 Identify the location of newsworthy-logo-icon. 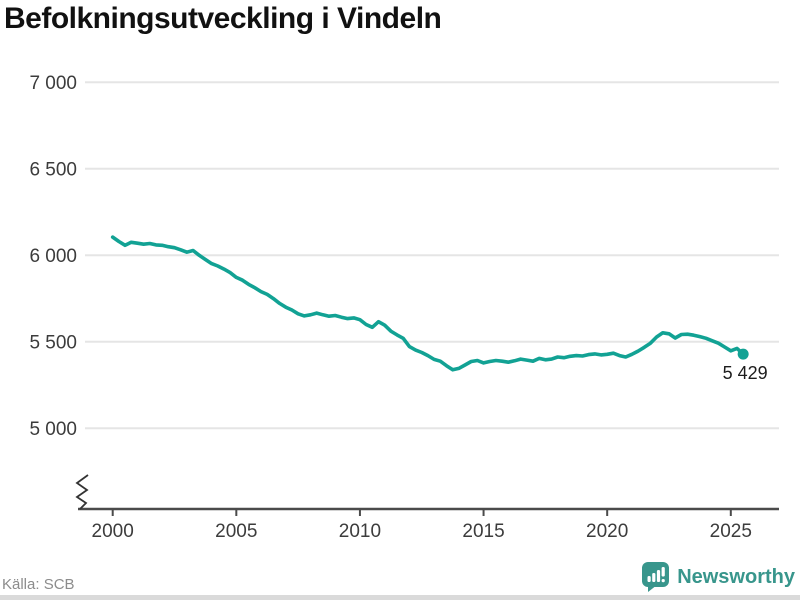
(656, 577).